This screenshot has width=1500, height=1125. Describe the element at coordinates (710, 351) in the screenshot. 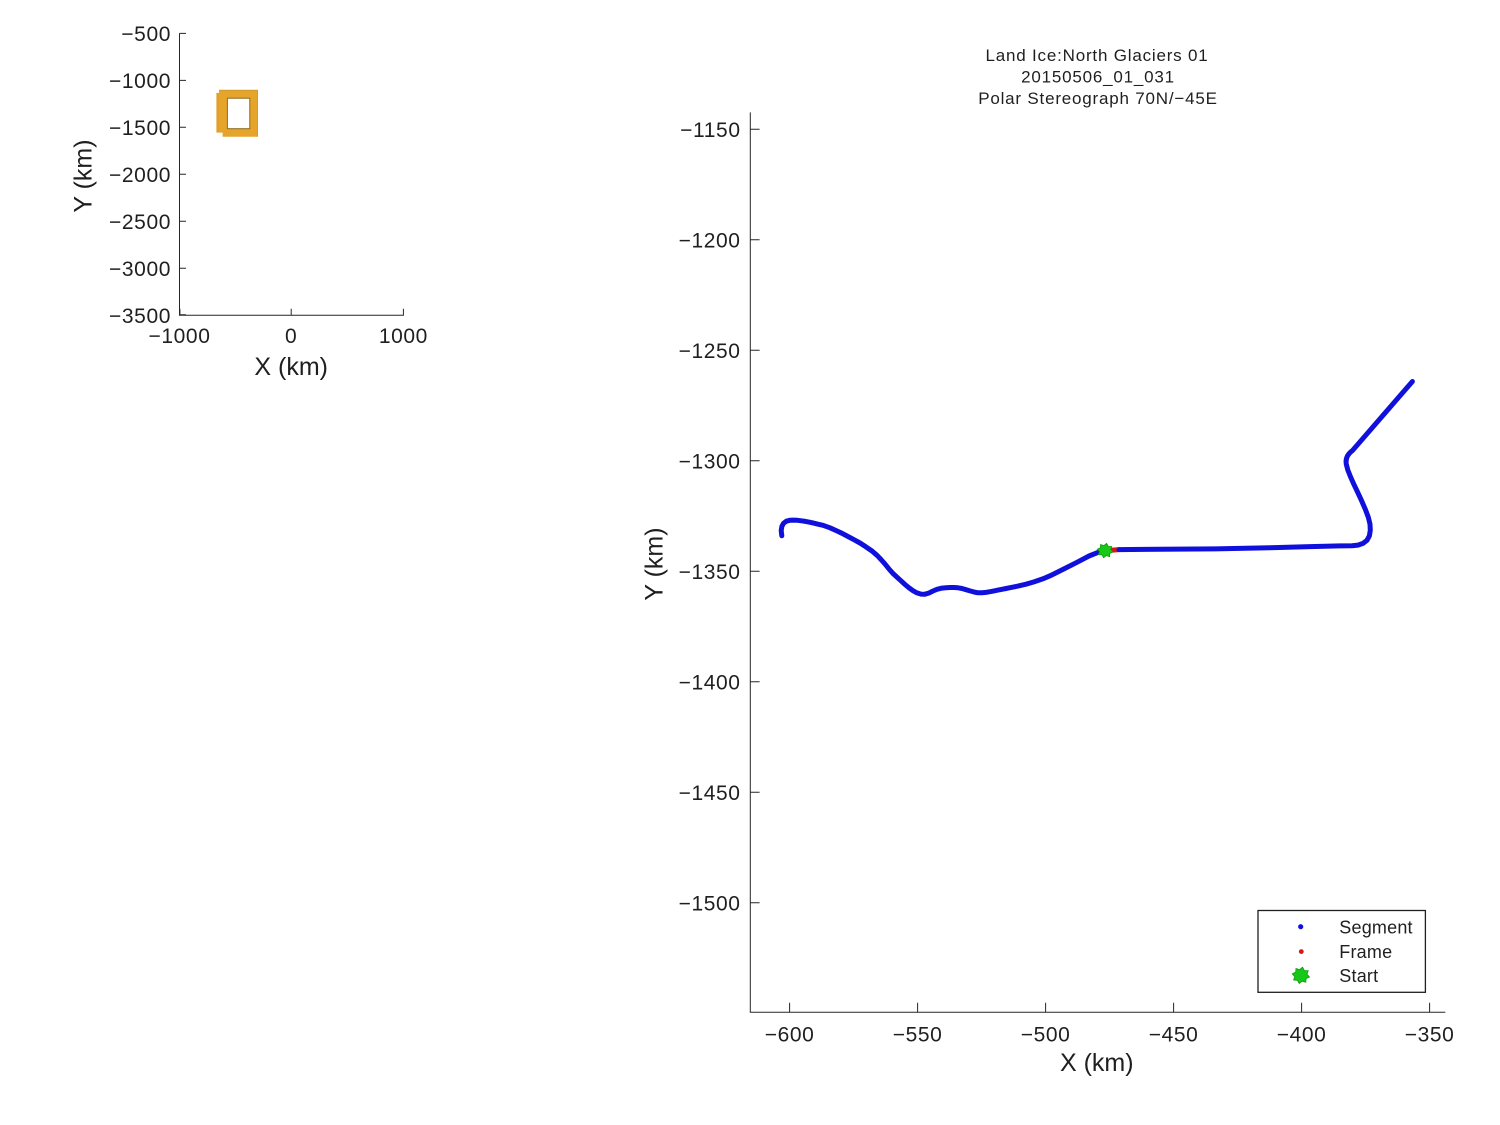

I see `svg-text: −1250` at that location.